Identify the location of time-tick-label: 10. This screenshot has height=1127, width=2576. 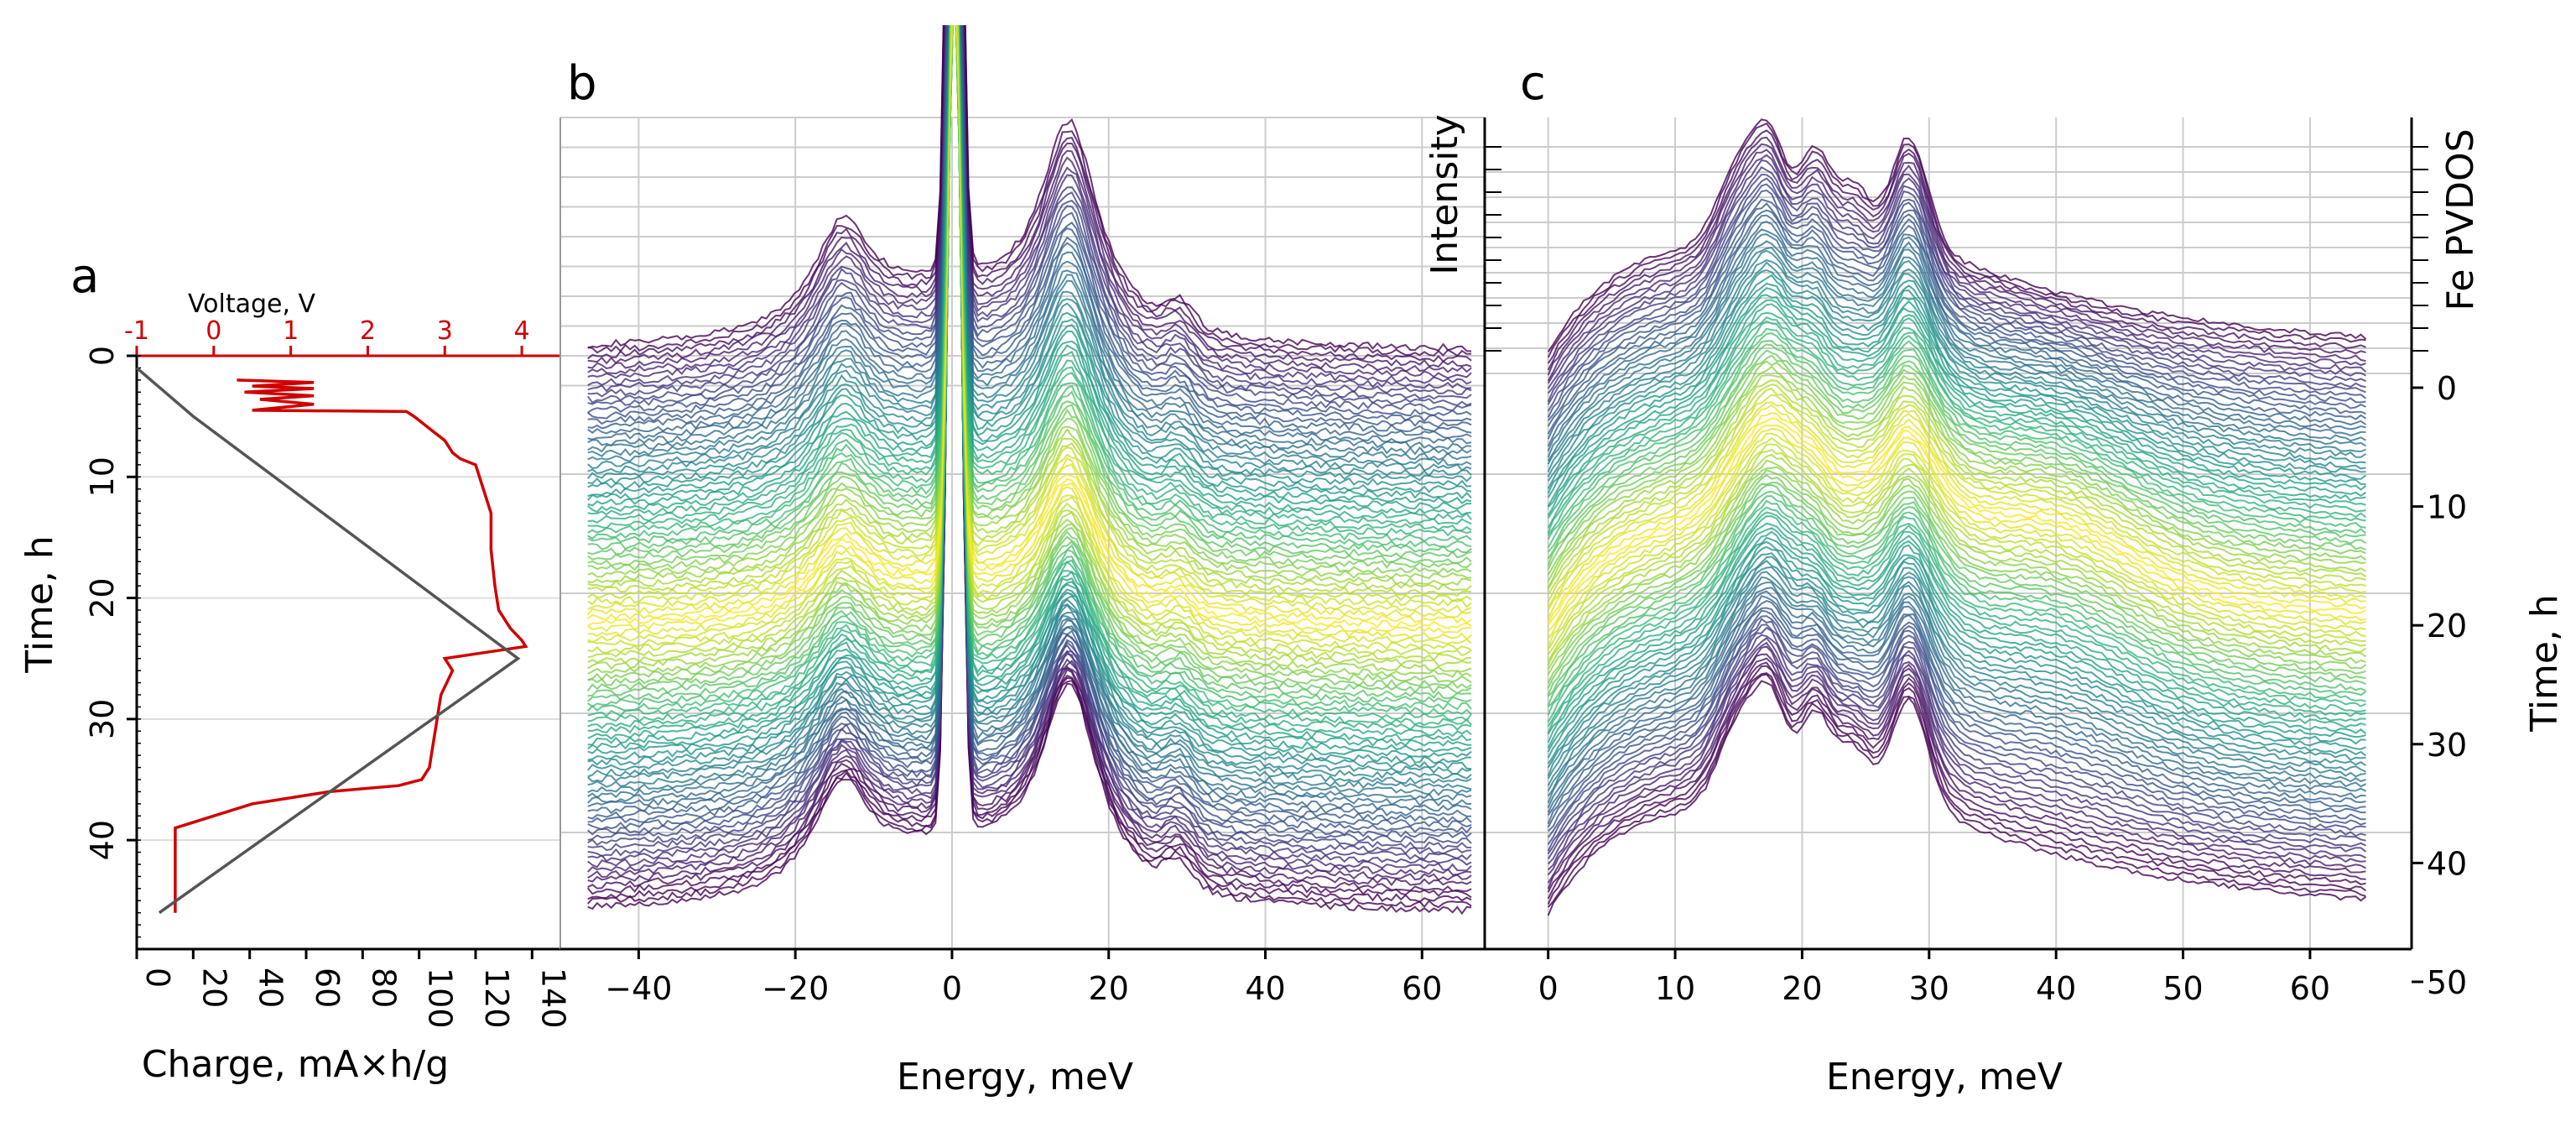
(102, 477).